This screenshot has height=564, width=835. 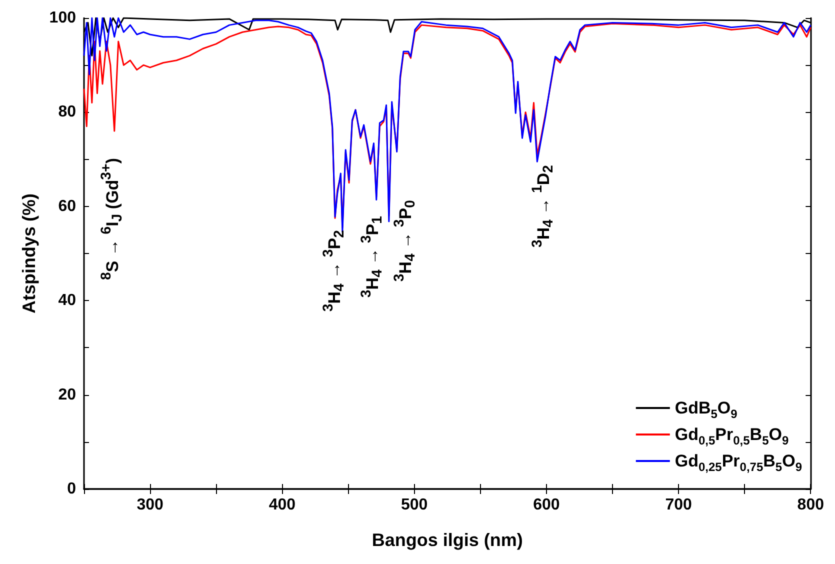 What do you see at coordinates (546, 505) in the screenshot?
I see `x-tick-label: 600` at bounding box center [546, 505].